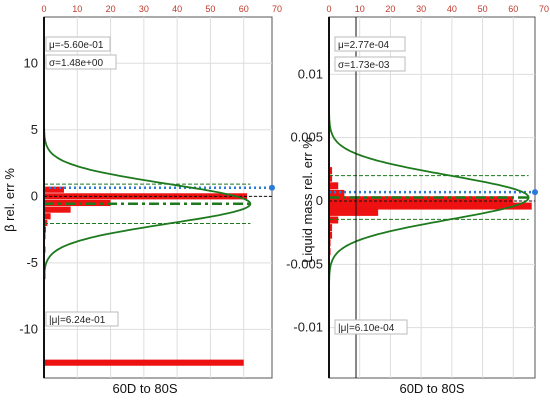  Describe the element at coordinates (272, 187) in the screenshot. I see `left-marker-dot` at that location.